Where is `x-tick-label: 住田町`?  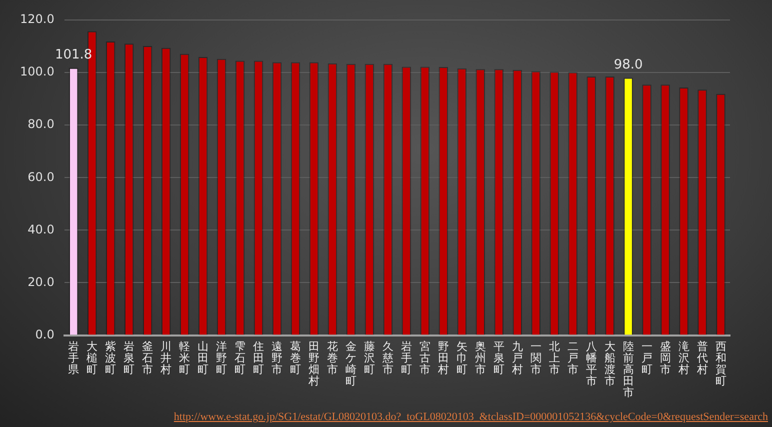
x-tick-label: 住田町 is located at coordinates (258, 358).